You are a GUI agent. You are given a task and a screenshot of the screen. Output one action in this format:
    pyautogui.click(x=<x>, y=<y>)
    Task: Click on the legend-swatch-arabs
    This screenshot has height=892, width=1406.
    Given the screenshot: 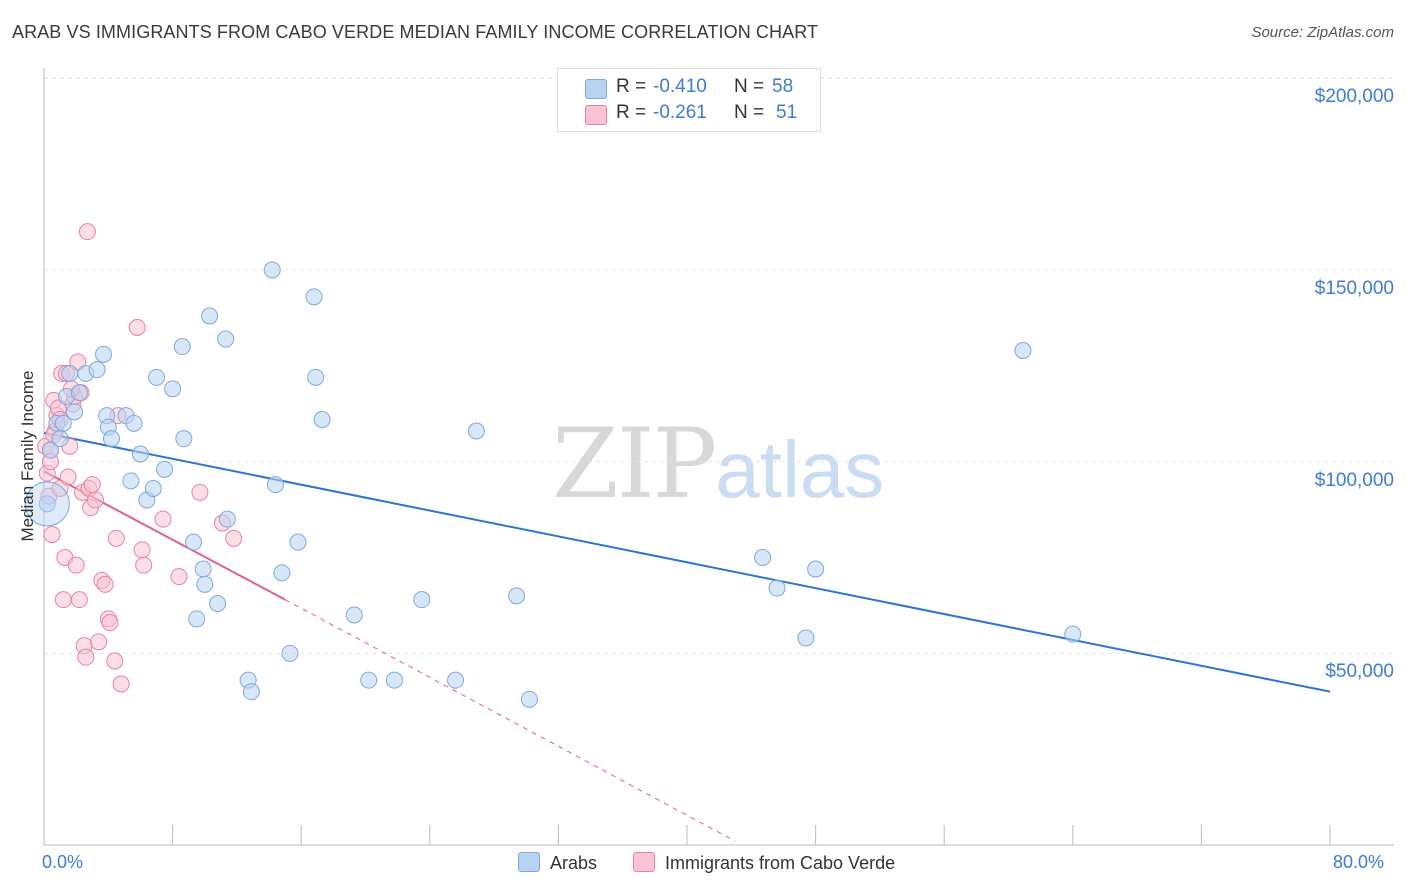 What is the action you would take?
    pyautogui.click(x=596, y=89)
    